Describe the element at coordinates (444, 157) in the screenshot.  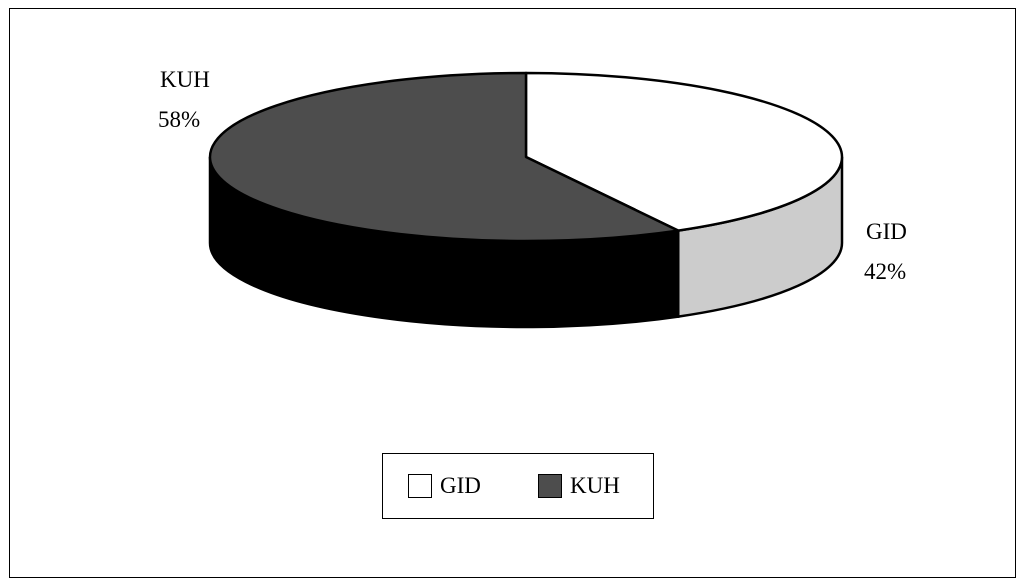
I see `pie-slice-kuh` at that location.